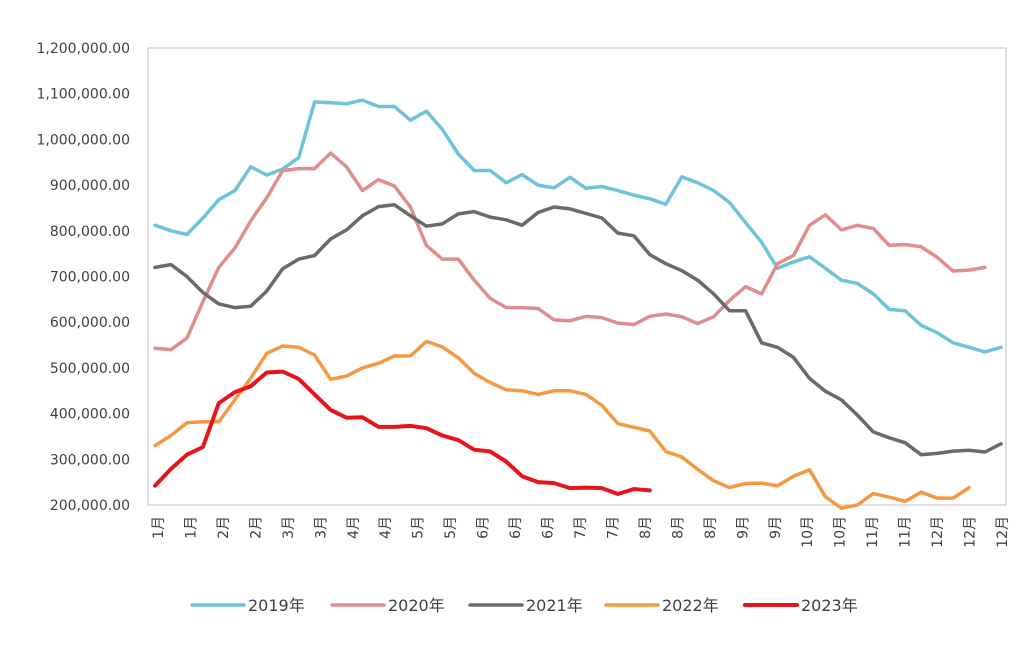  I want to click on y-tick-label: 900,000.00, so click(90, 186).